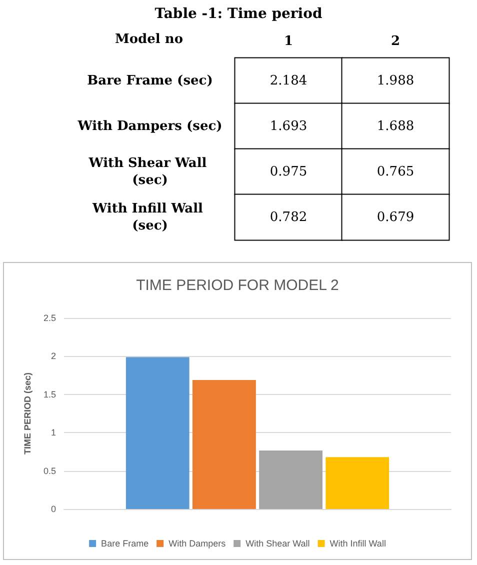 This screenshot has width=477, height=565. Describe the element at coordinates (289, 217) in the screenshot. I see `data-label: 0.782` at that location.